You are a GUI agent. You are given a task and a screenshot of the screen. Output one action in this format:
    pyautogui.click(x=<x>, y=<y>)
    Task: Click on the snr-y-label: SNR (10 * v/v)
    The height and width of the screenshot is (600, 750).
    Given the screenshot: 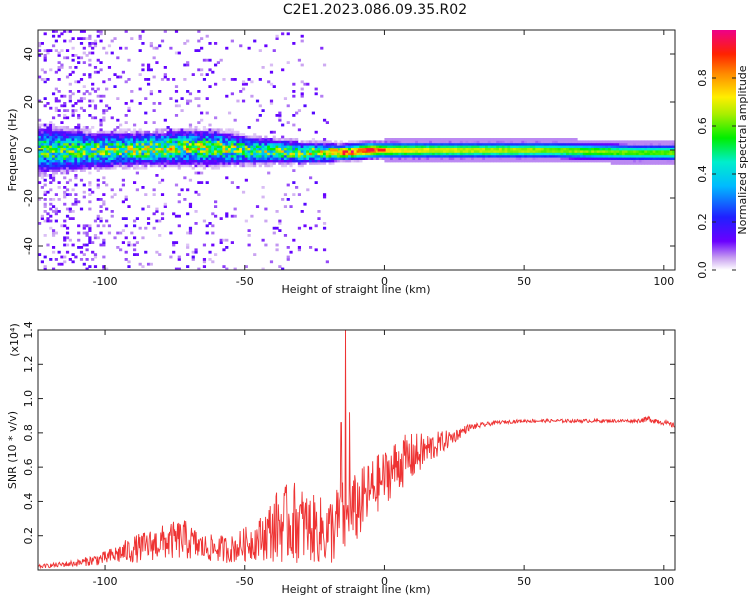 What is the action you would take?
    pyautogui.click(x=12, y=450)
    